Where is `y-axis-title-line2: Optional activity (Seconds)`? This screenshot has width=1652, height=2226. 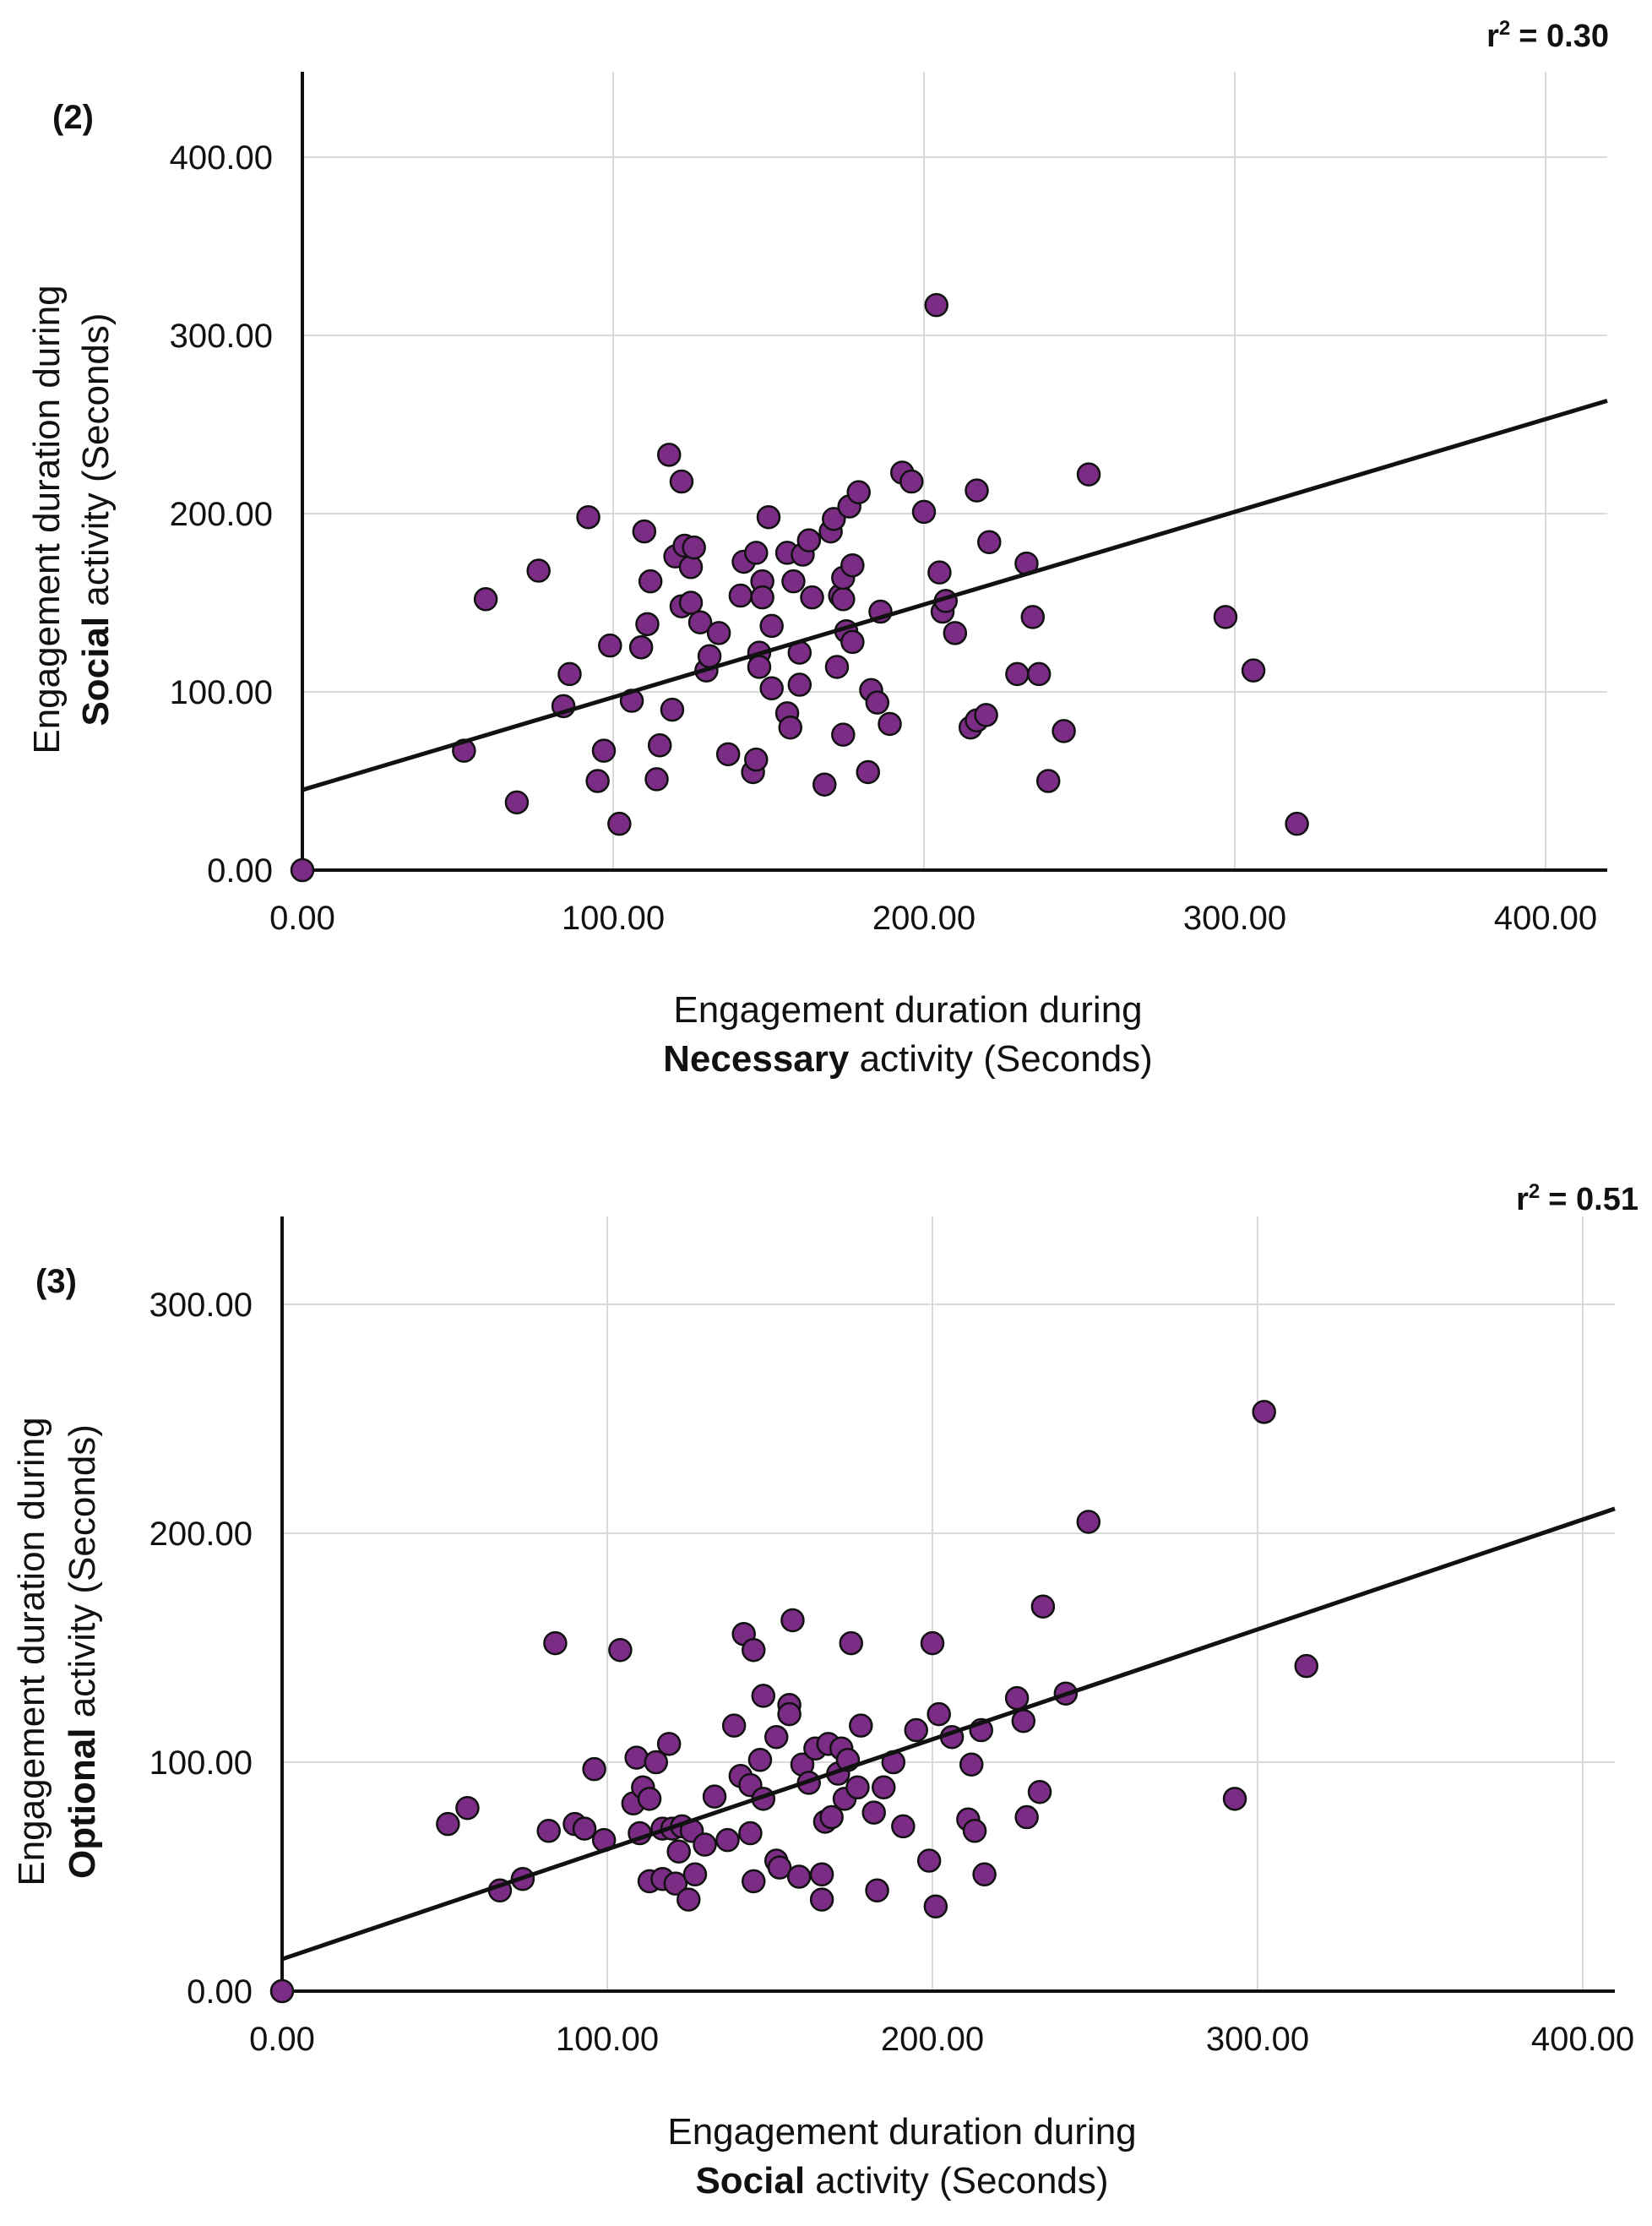 y-axis-title-line2: Optional activity (Seconds) is located at coordinates (82, 1651).